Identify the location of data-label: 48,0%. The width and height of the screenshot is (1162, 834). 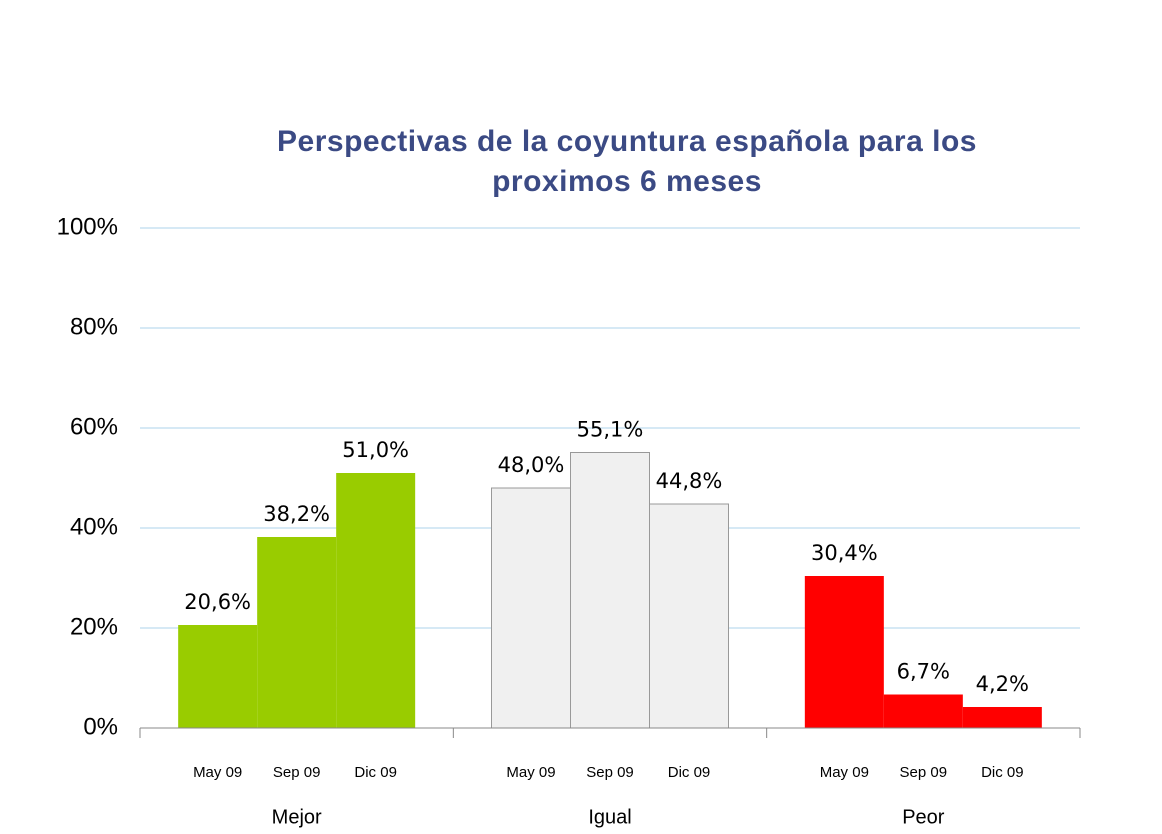
(531, 465).